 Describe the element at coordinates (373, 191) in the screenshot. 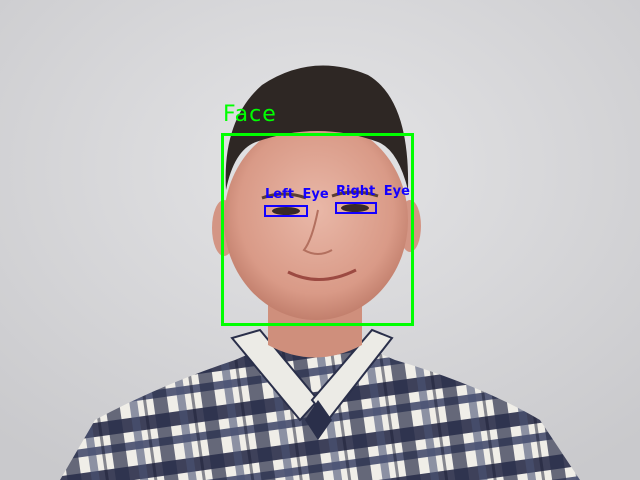

I see `right-eye-detection-label: Right Eye` at that location.